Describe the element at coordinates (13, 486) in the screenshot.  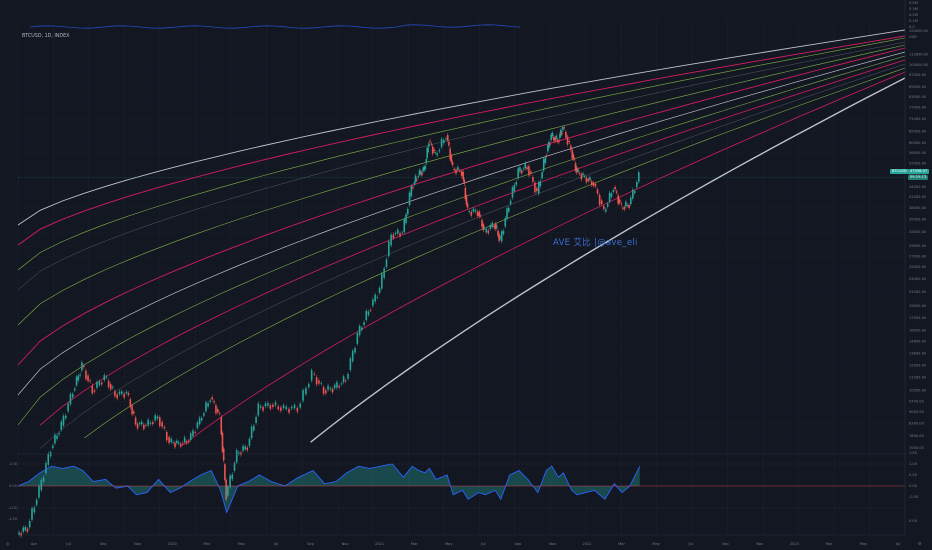
I see `osc-left-tick-label: 0.00` at that location.